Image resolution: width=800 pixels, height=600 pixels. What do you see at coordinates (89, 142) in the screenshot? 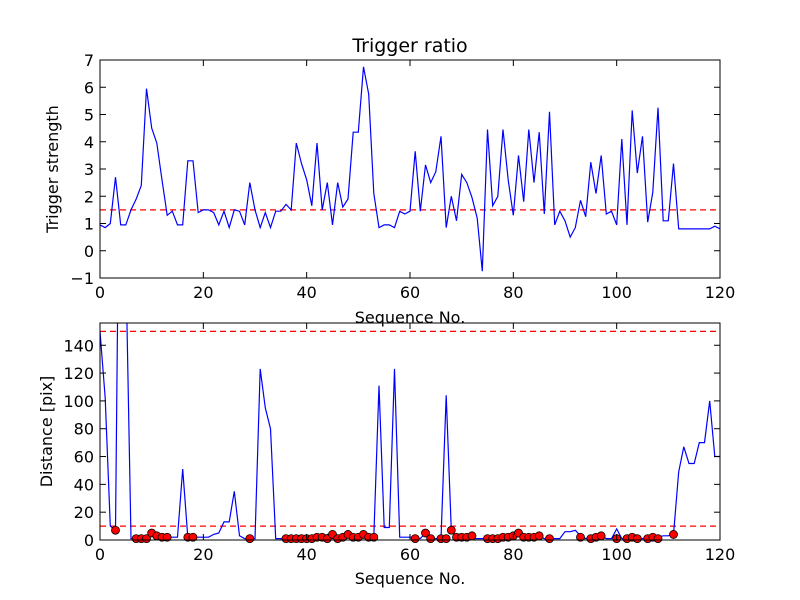
I see `y-tick-label: 4` at bounding box center [89, 142].